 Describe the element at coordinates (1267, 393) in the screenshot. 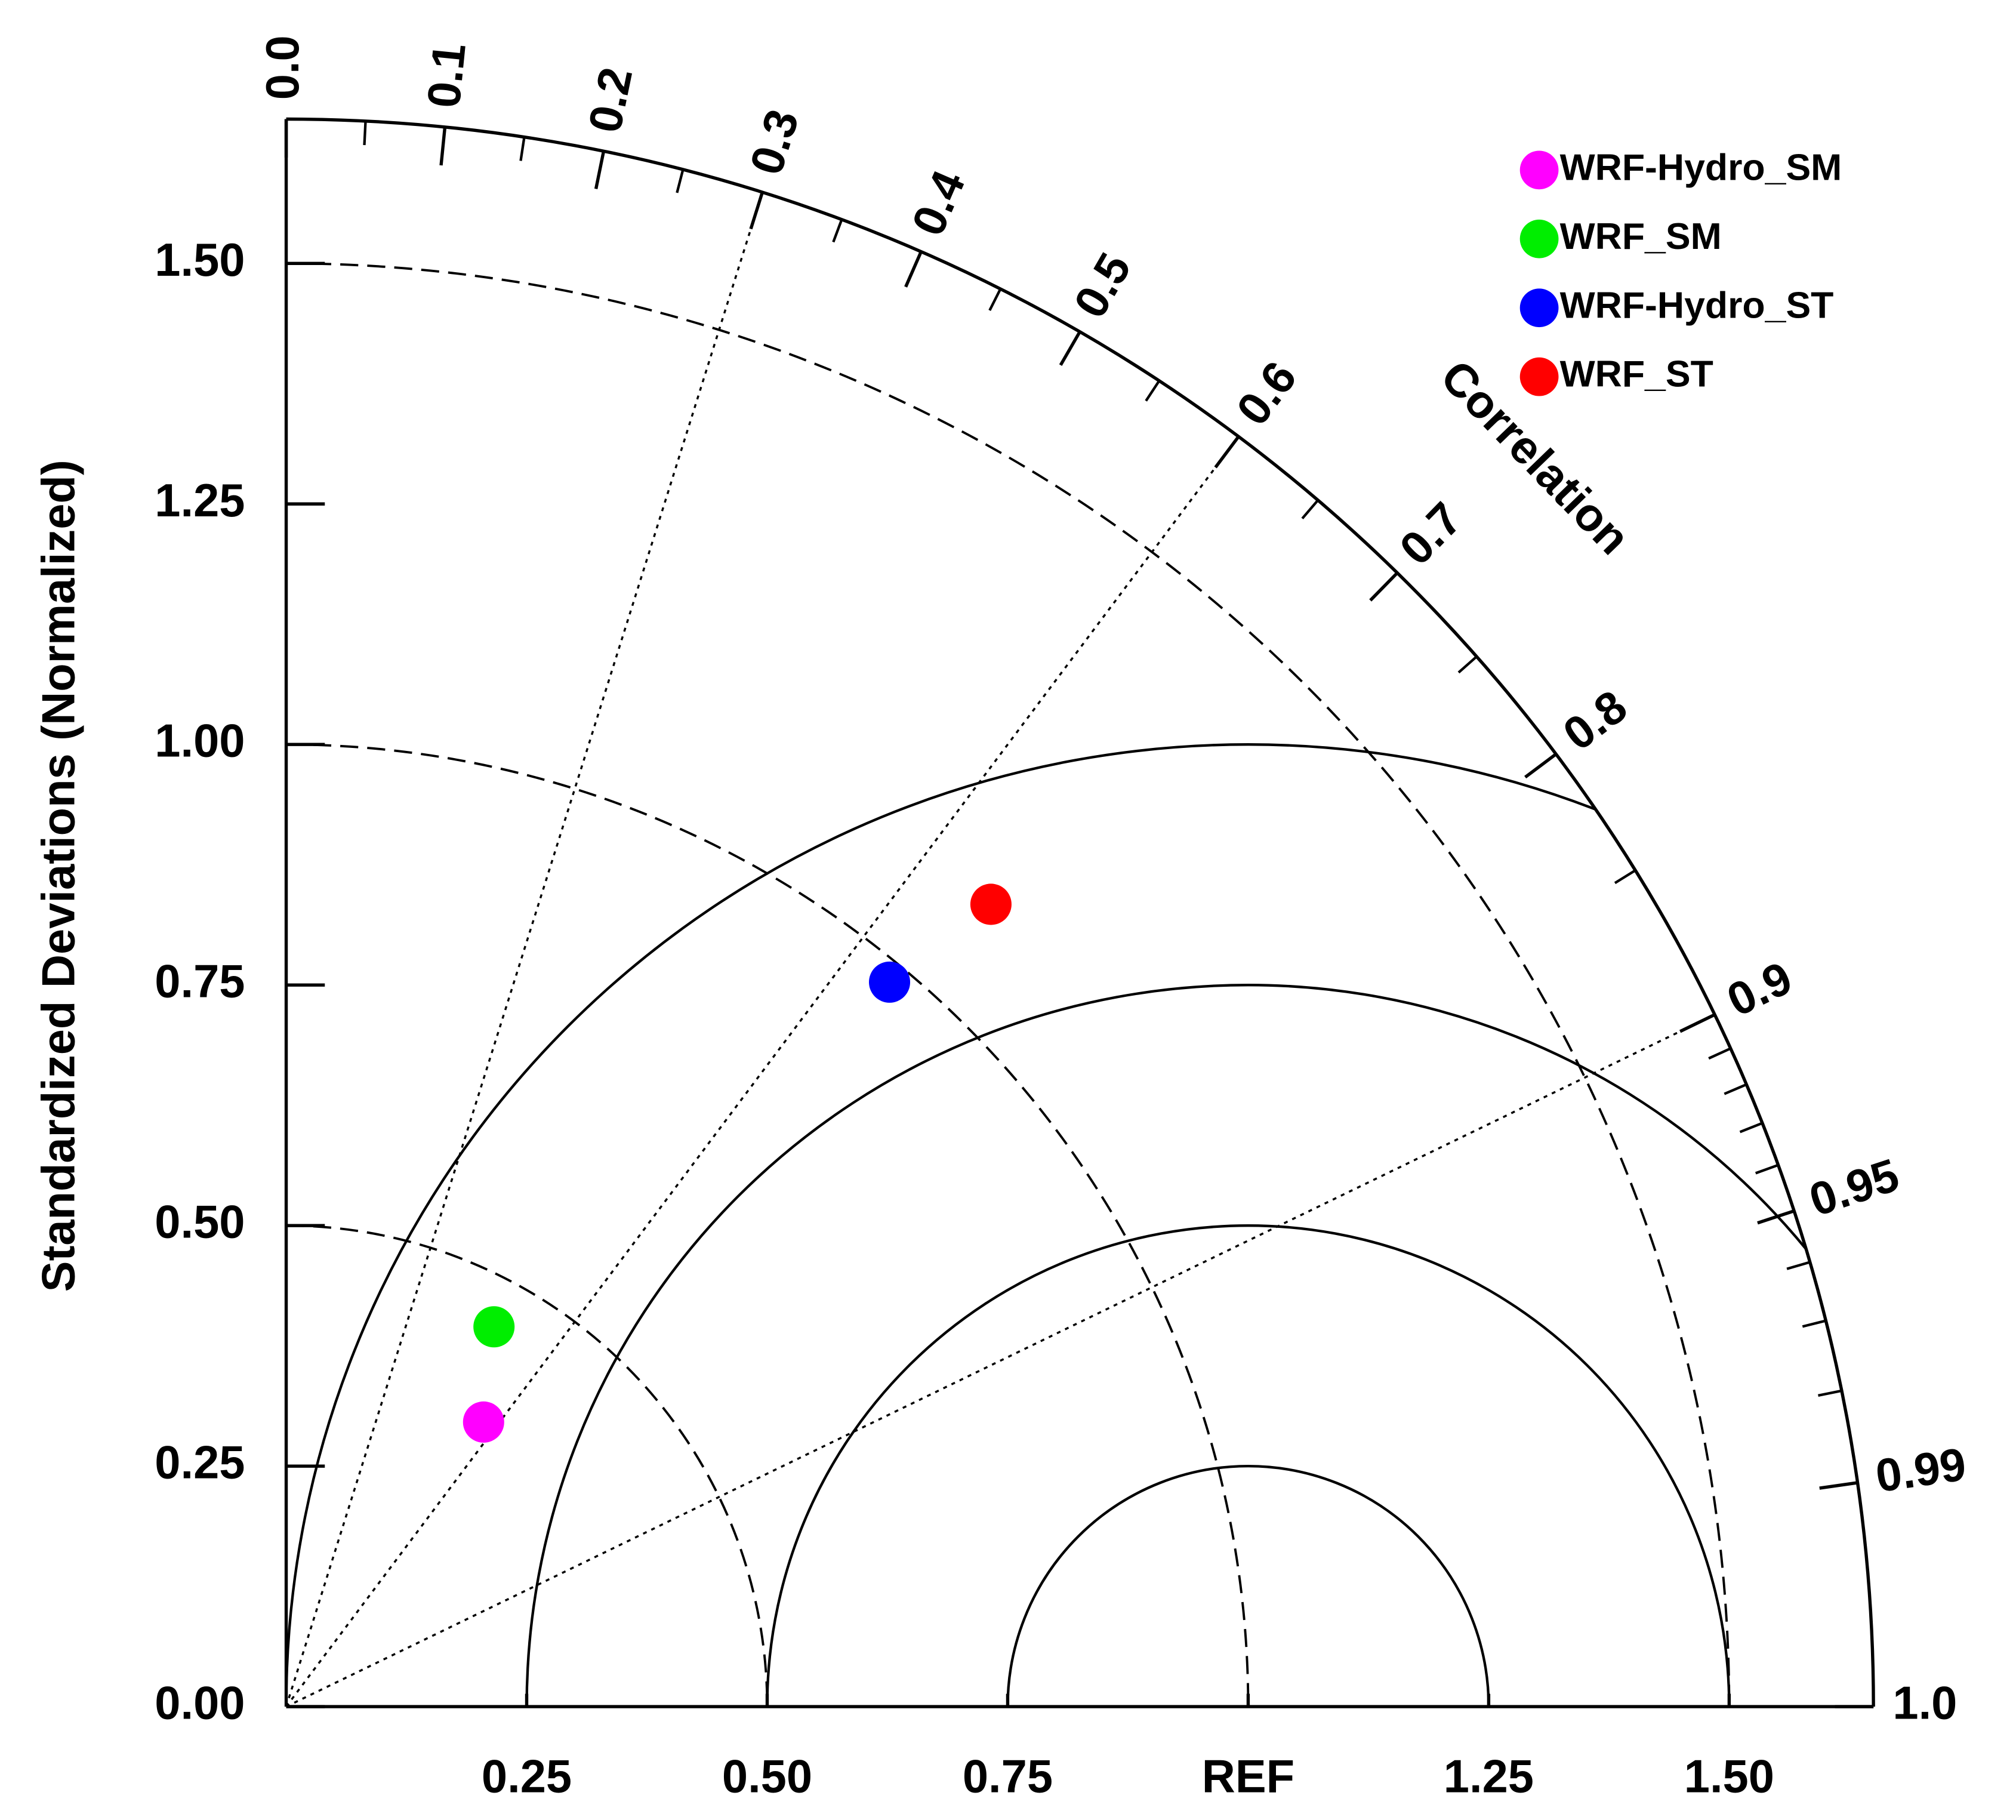

I see `corr-tick-label: 0.6` at that location.